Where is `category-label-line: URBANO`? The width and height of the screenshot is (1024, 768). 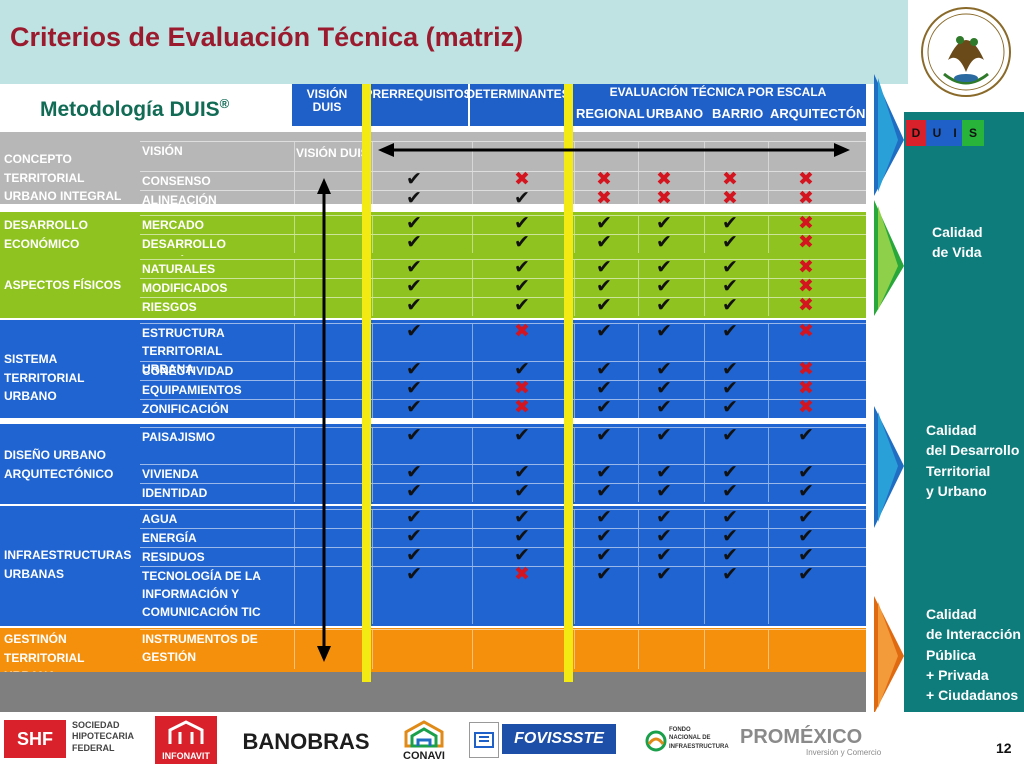
category-label-line: URBANO is located at coordinates (30, 396).